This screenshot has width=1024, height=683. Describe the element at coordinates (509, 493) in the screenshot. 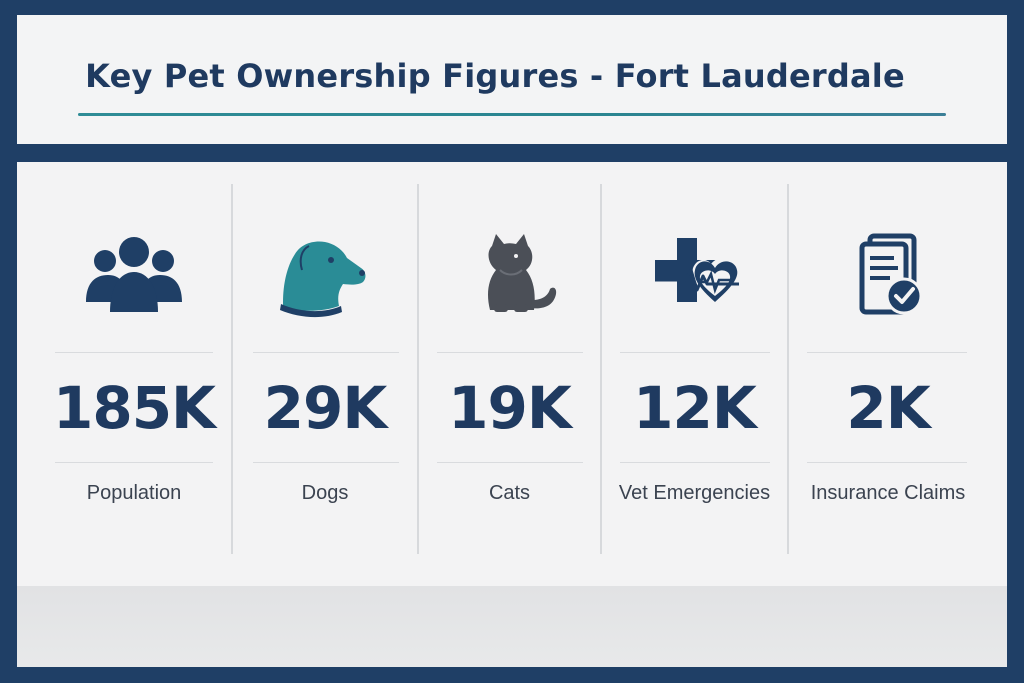

I see `stat-label: Cats` at that location.